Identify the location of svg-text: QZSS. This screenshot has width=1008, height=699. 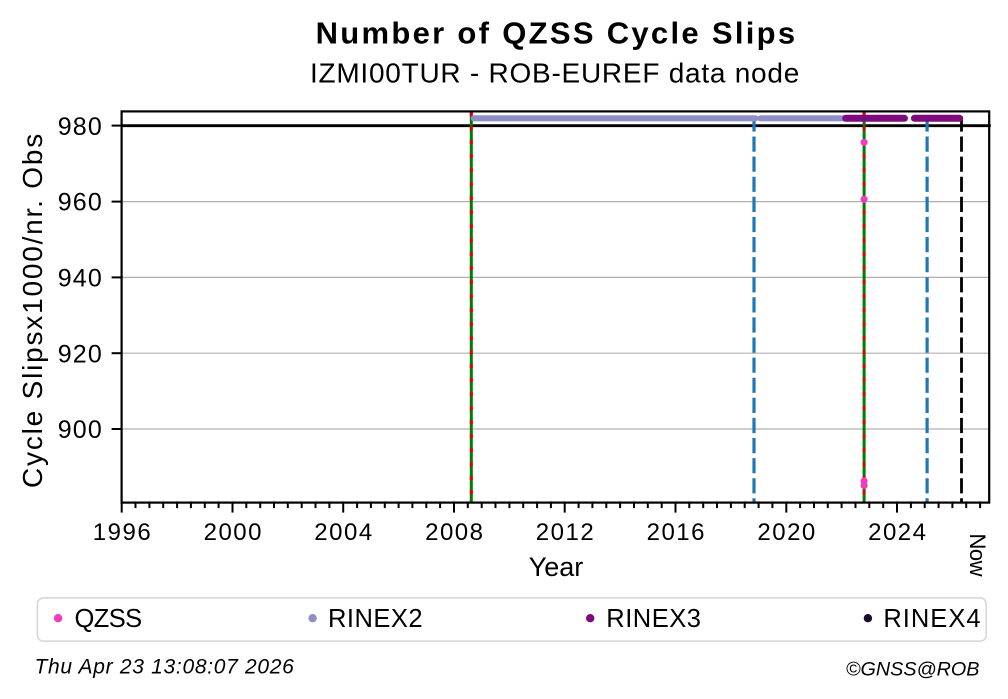
(108, 619).